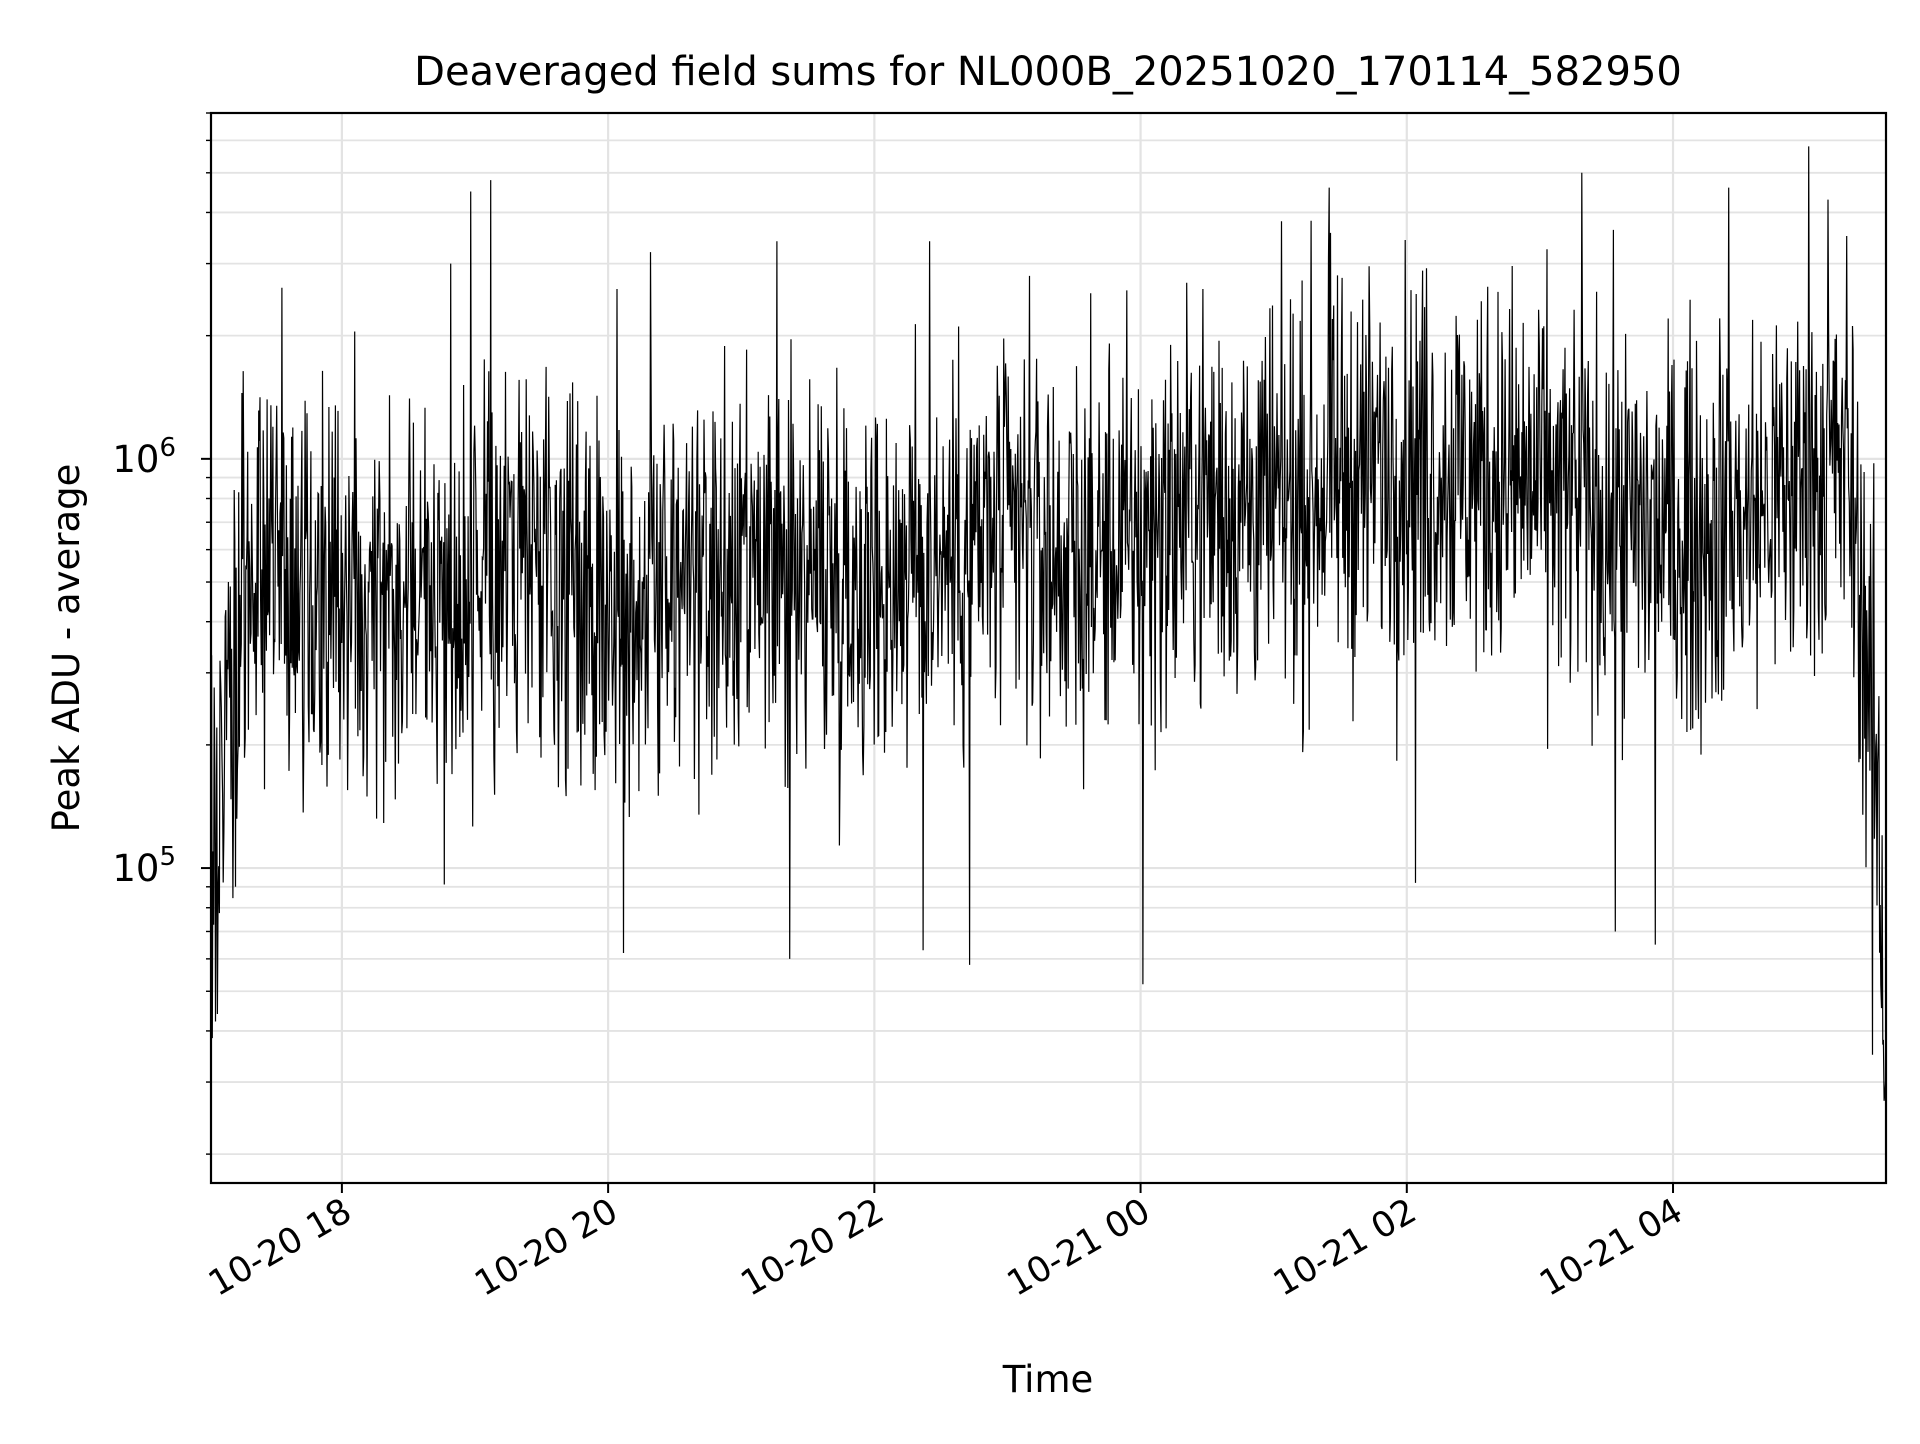 The image size is (1920, 1444). I want to click on y-tick-label: 105, so click(144, 866).